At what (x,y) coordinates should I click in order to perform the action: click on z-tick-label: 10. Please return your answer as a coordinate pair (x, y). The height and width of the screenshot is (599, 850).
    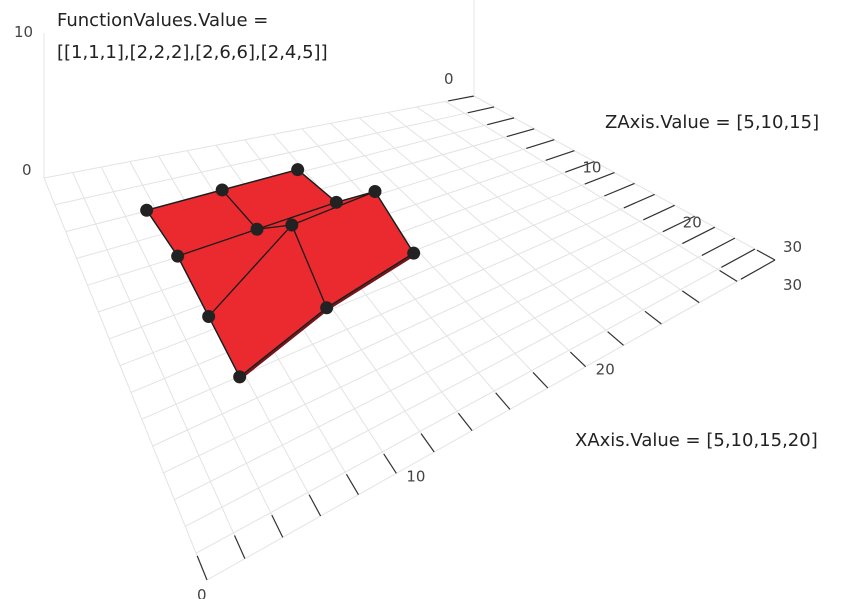
    Looking at the image, I should click on (415, 476).